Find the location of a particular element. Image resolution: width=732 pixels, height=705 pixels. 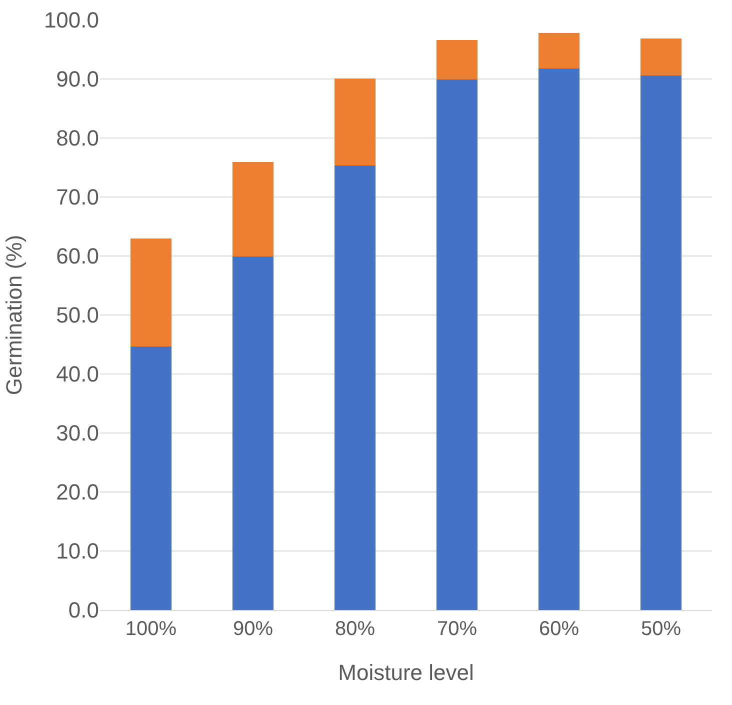

y-tick-label: 60.0 is located at coordinates (77, 256).